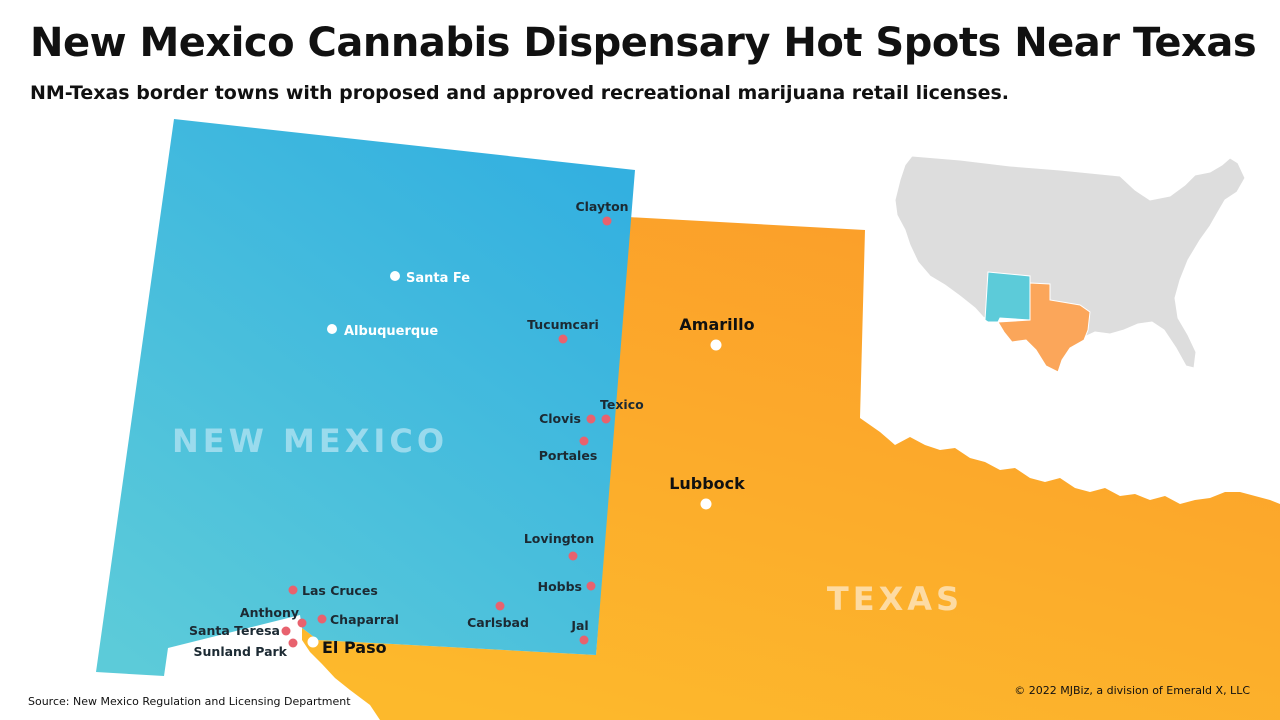 The image size is (1280, 720). I want to click on anthony-label: Anthony, so click(269, 612).